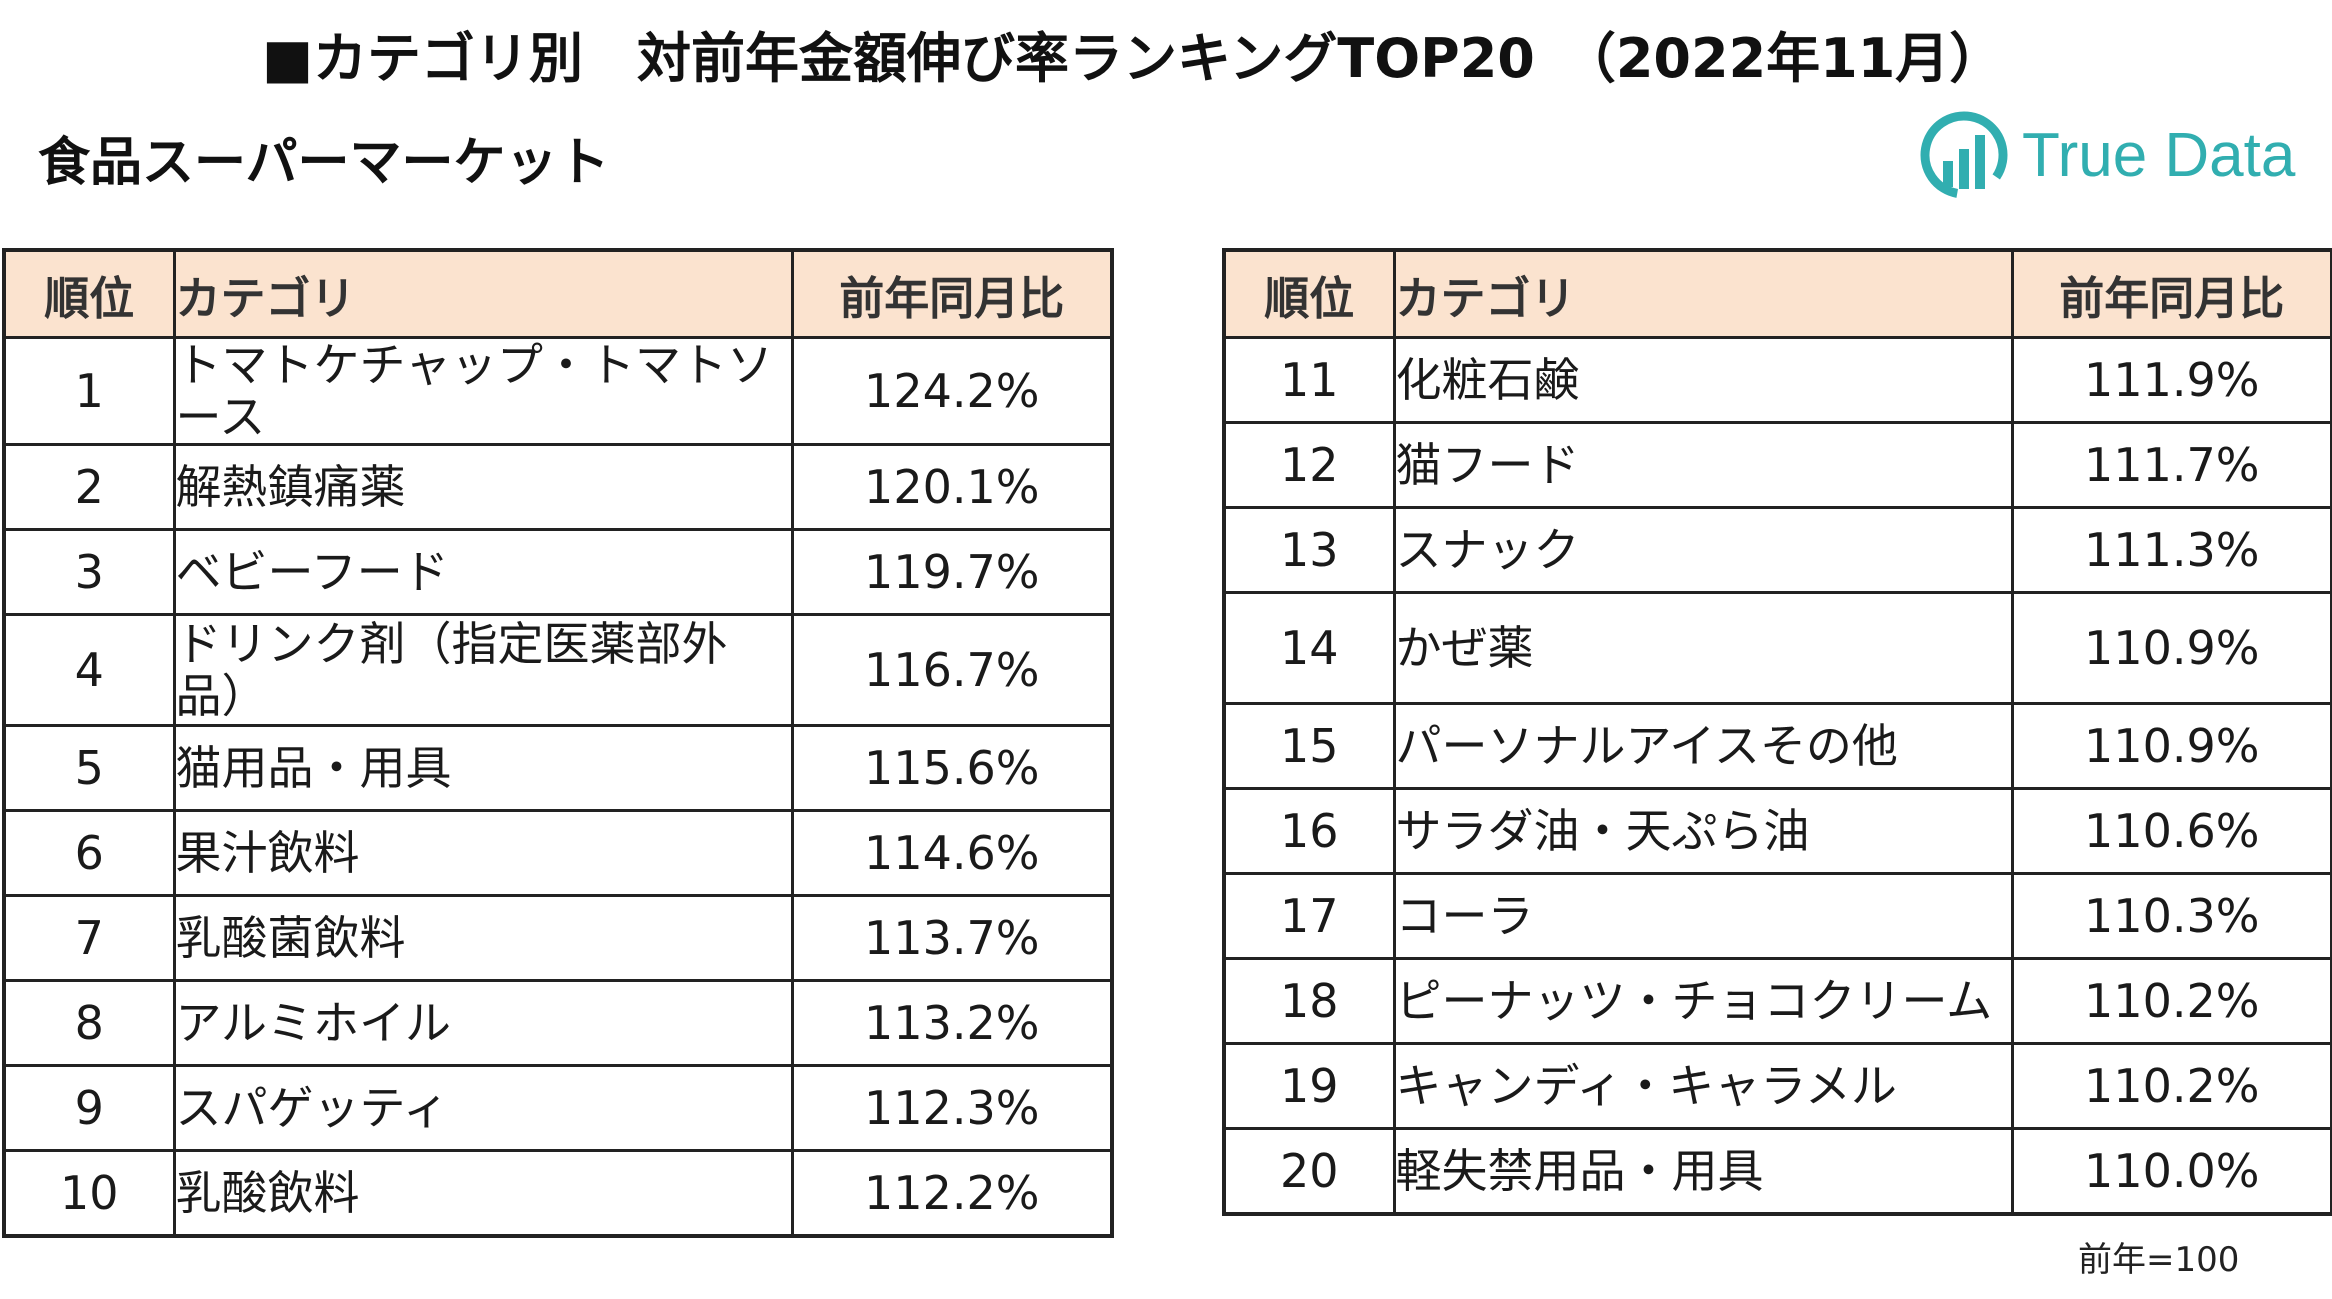 The image size is (2332, 1299). I want to click on category-cell: ドリンク剤（指定医薬部外品）, so click(483, 670).